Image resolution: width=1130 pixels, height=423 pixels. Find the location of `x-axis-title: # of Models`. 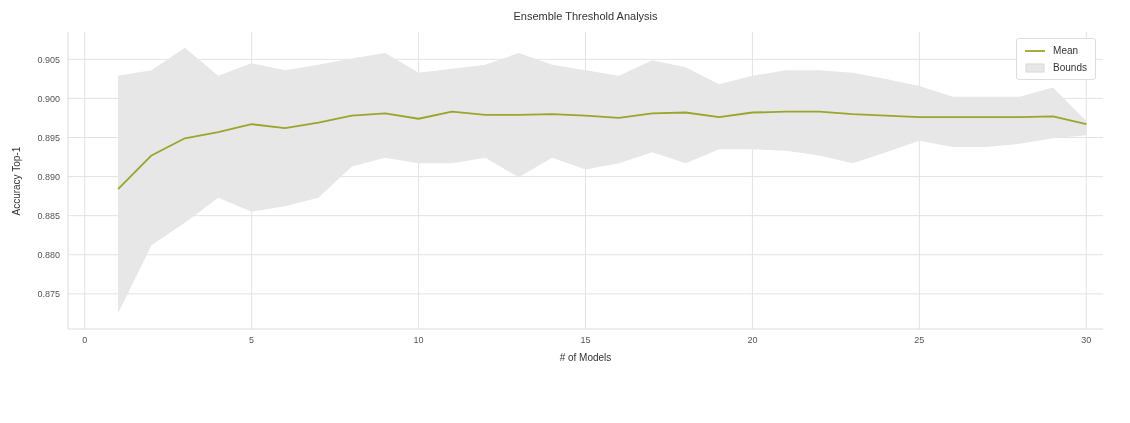

x-axis-title: # of Models is located at coordinates (585, 357).